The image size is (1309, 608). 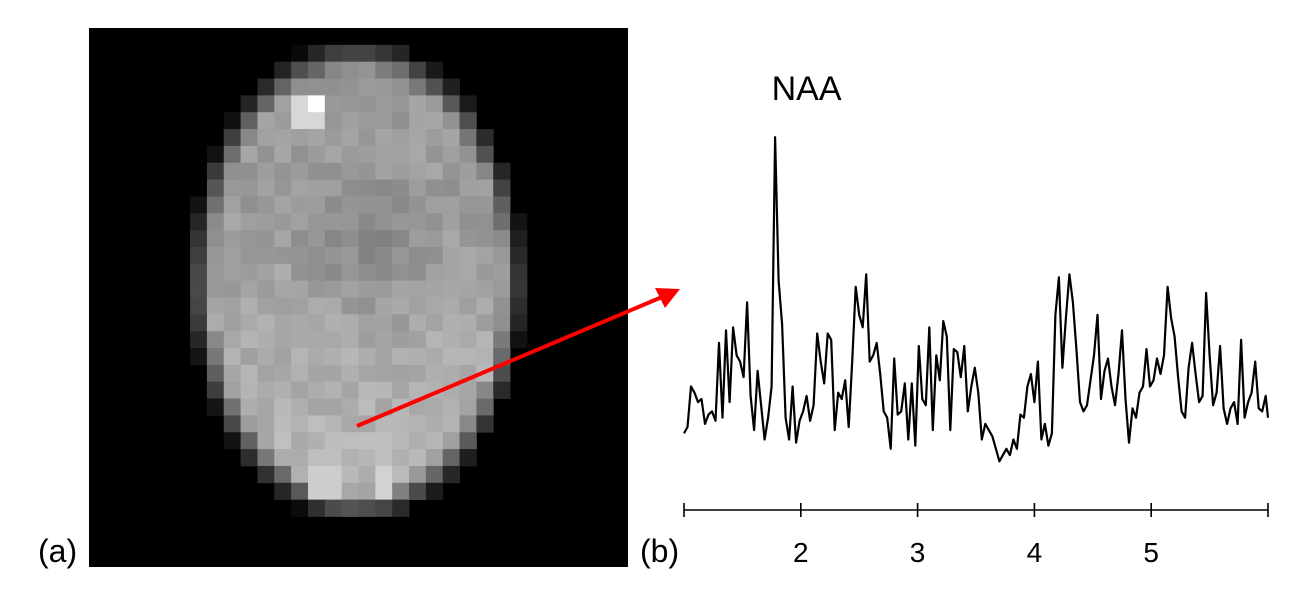 What do you see at coordinates (807, 89) in the screenshot?
I see `naa-peak-label: NAA` at bounding box center [807, 89].